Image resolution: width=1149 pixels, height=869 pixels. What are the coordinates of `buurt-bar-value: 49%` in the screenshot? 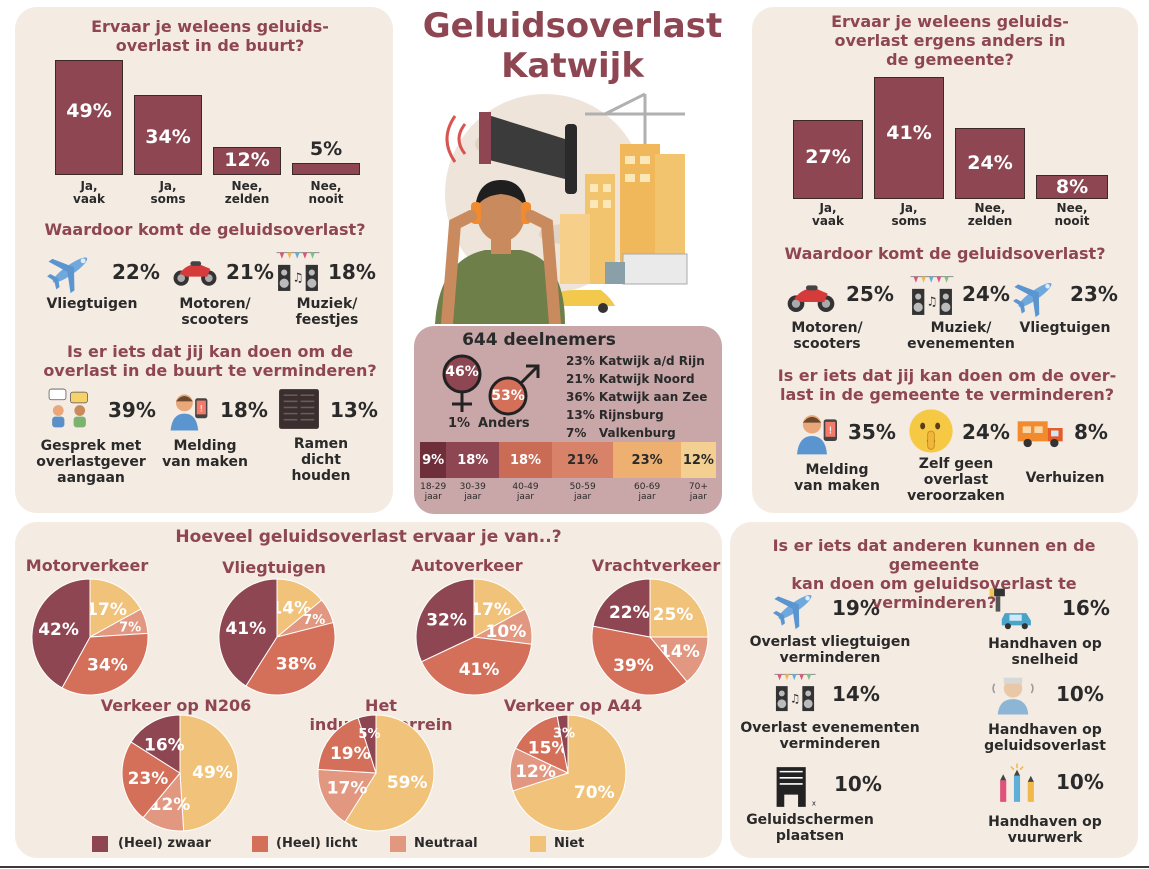 It's located at (89, 111).